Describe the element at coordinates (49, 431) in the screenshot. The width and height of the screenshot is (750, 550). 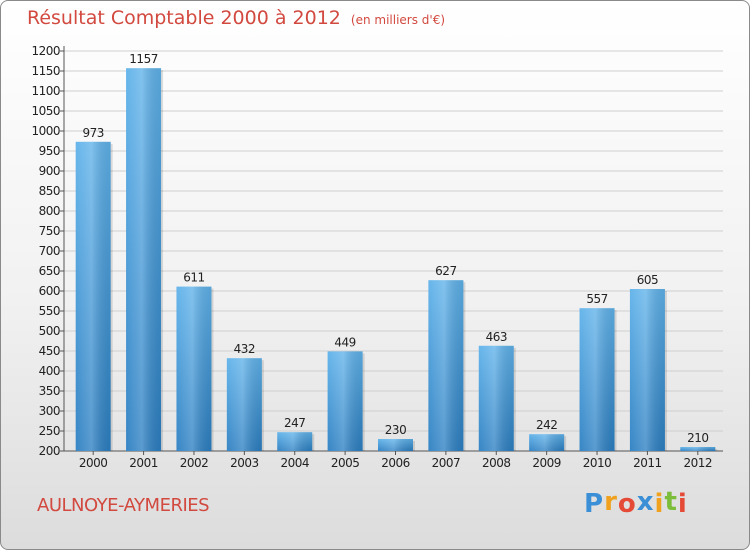
I see `y-tick-label: 250` at that location.